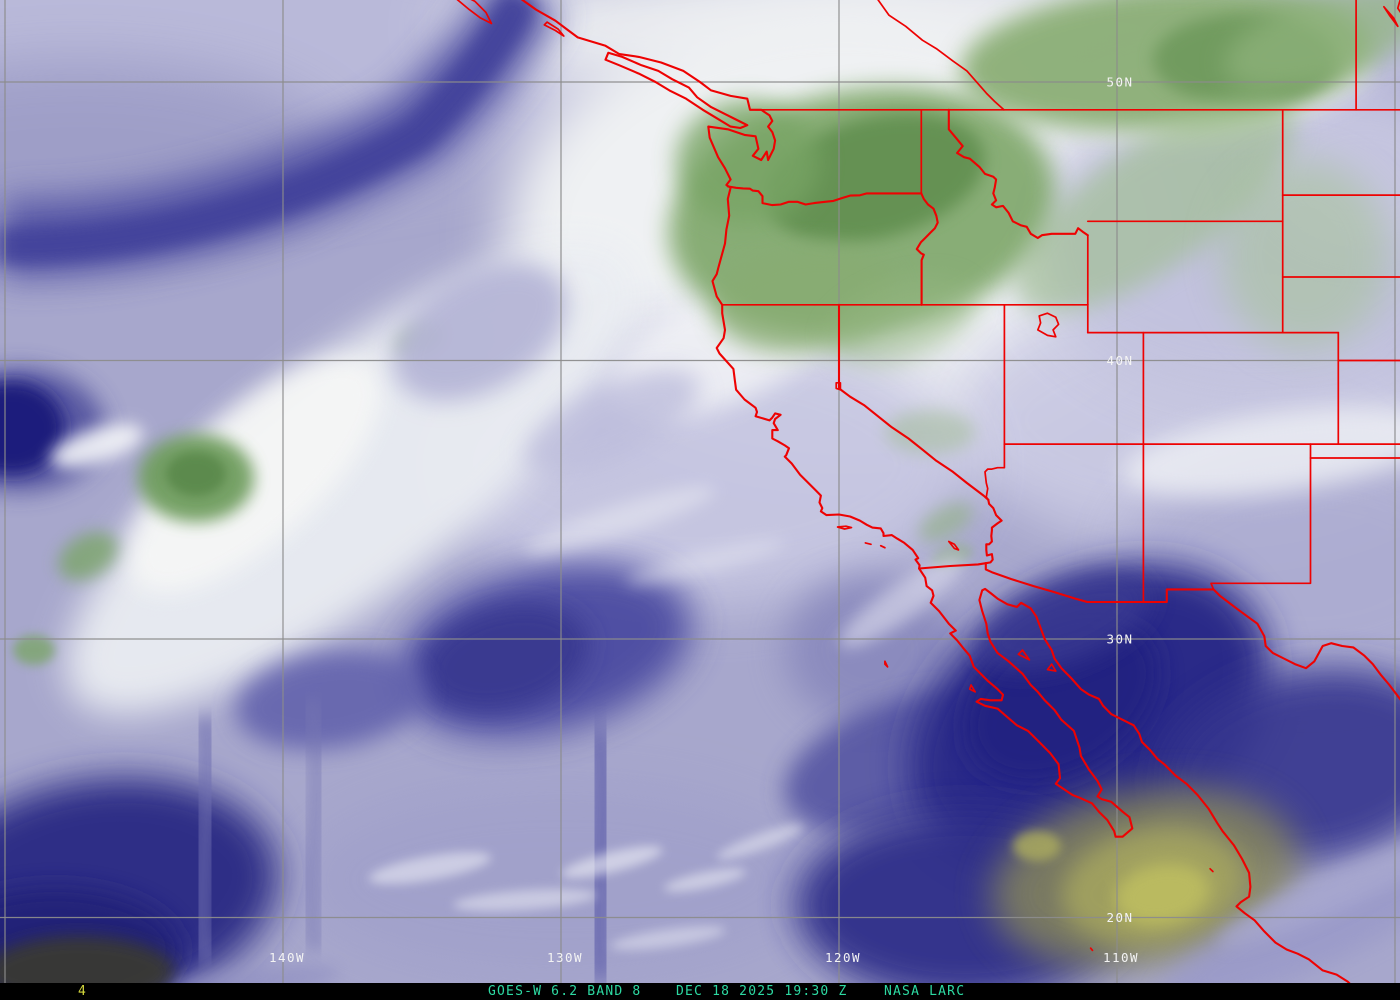  Describe the element at coordinates (1051, 667) in the screenshot. I see `isla-tiburon` at that location.